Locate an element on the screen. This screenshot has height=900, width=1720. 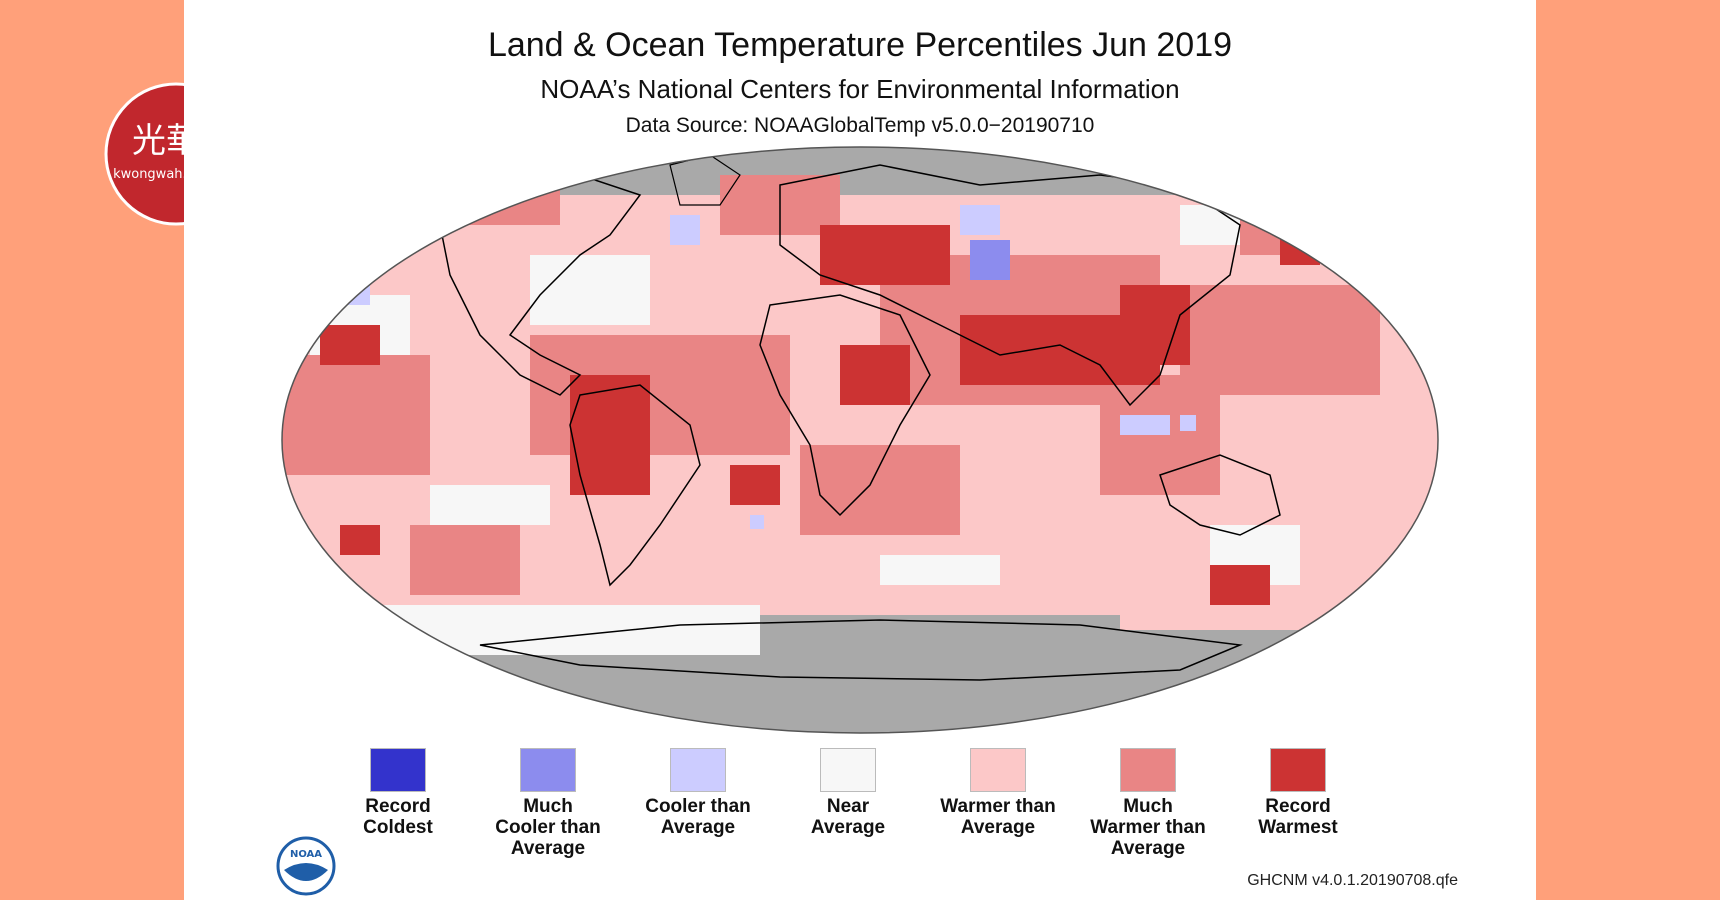
legend-label: Cooler than Average is located at coordinates (698, 817).